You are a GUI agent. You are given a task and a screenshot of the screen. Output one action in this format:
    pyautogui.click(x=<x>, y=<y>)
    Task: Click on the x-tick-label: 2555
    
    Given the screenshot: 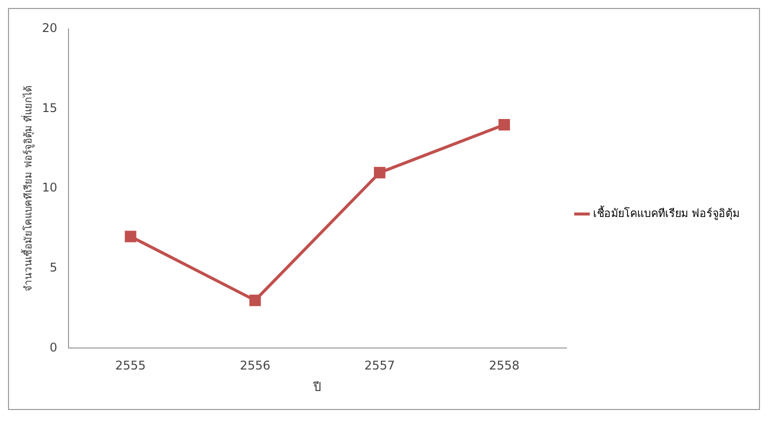 What is the action you would take?
    pyautogui.click(x=130, y=365)
    